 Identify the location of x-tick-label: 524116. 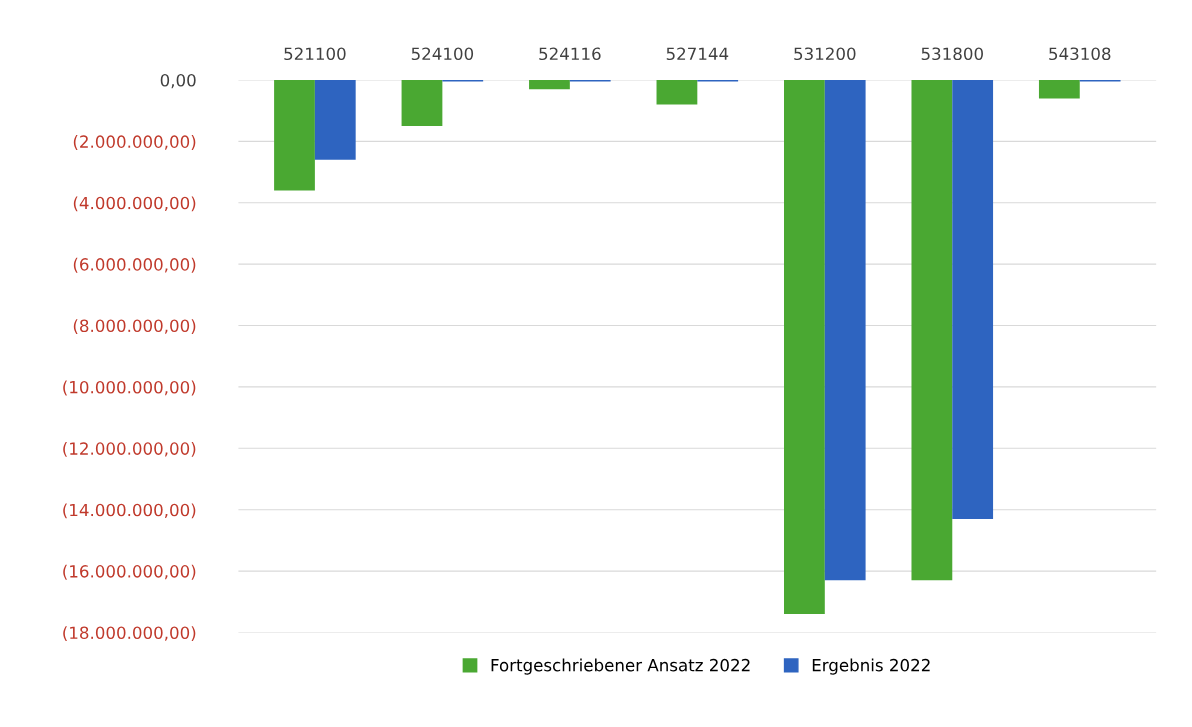
(570, 54).